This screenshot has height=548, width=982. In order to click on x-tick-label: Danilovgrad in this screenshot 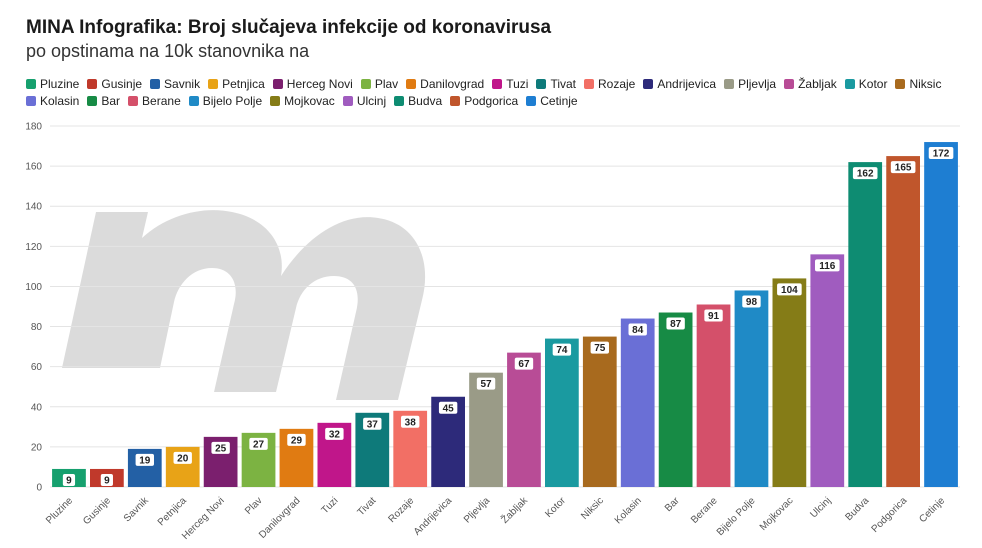, I will do `click(280, 518)`.